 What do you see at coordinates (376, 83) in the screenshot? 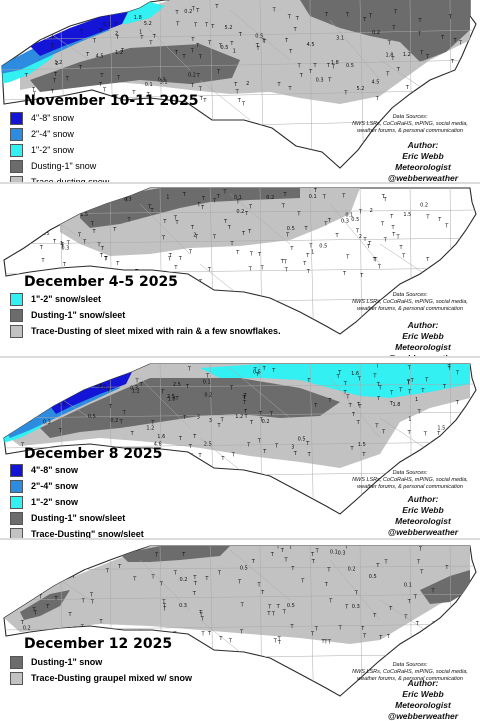
I see `snowfall-value: 4.5` at bounding box center [376, 83].